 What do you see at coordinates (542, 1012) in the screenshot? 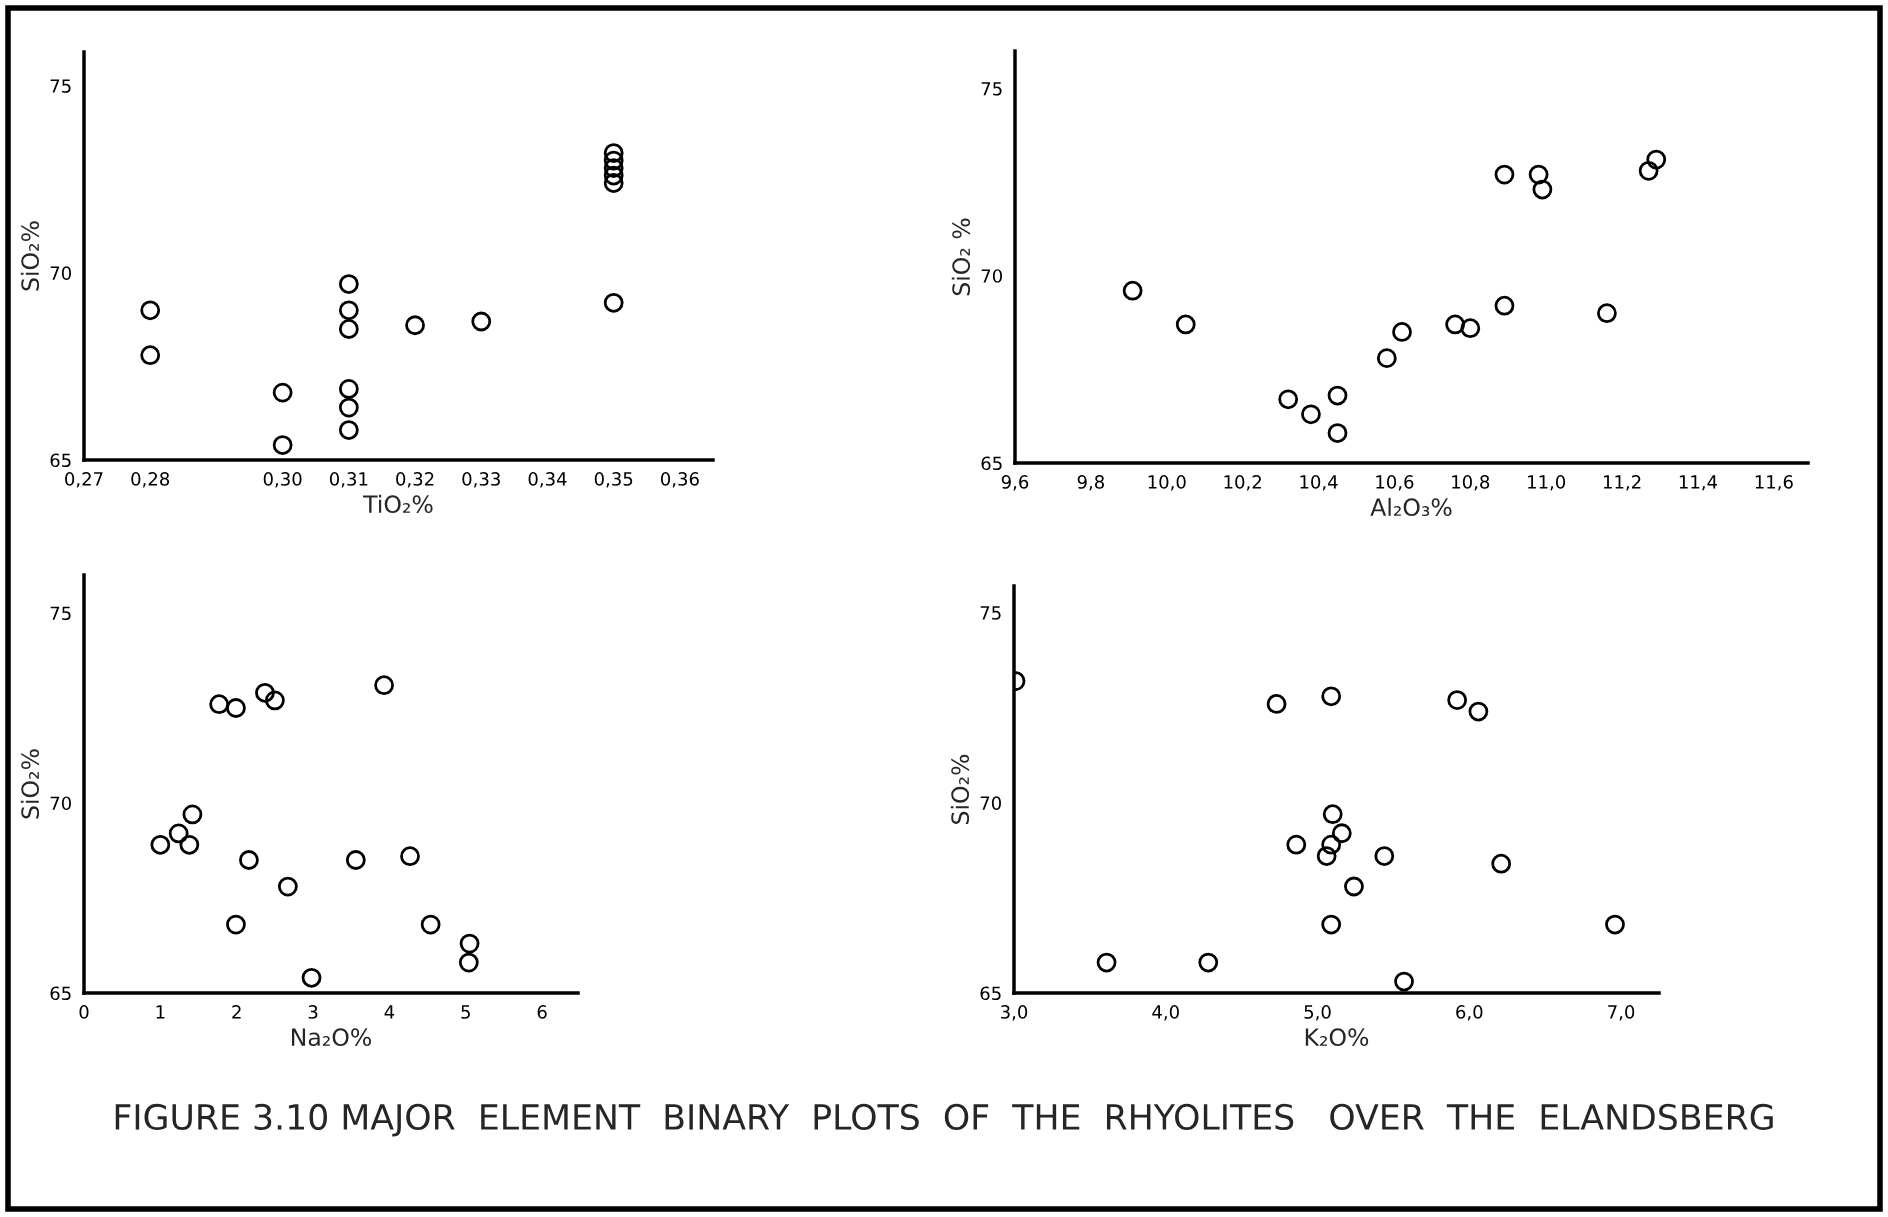
I see `x-tick-label: 6` at bounding box center [542, 1012].